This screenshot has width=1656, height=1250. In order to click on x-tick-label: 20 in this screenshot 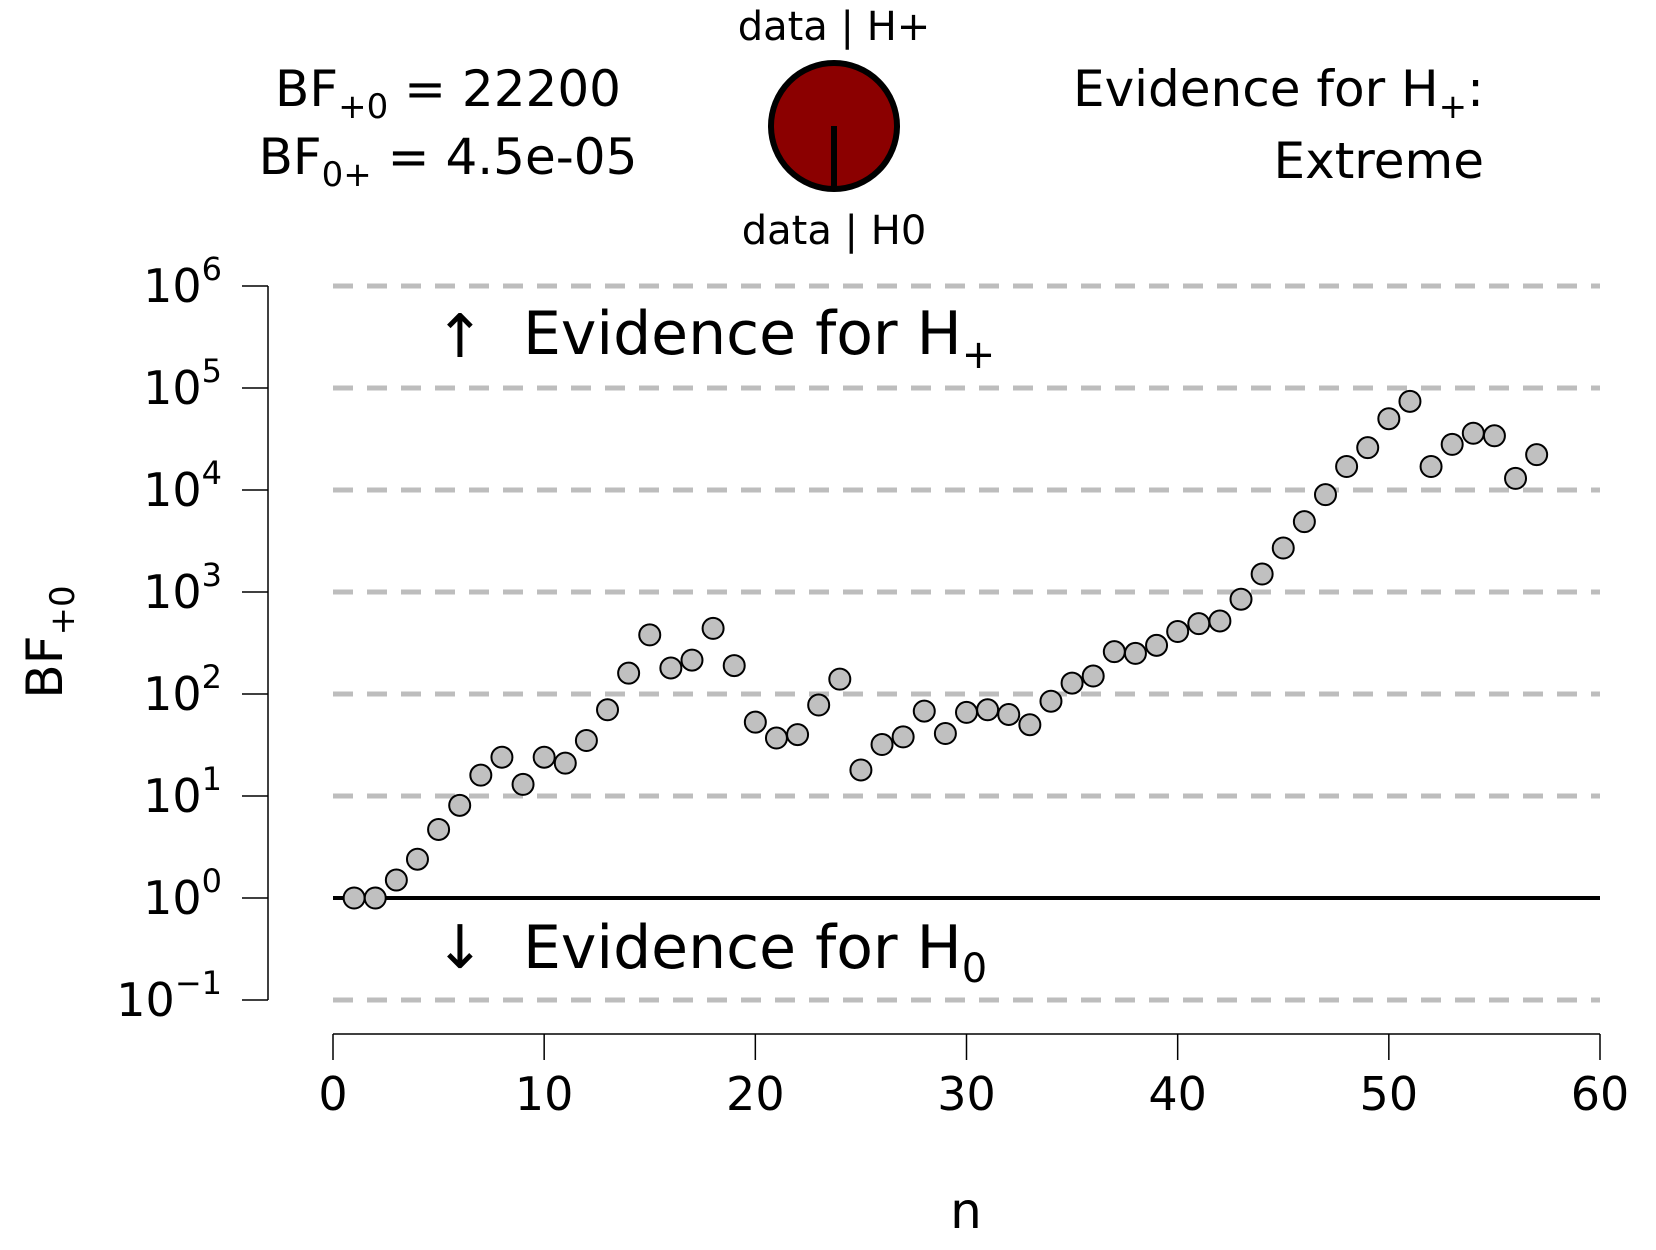, I will do `click(755, 1094)`.